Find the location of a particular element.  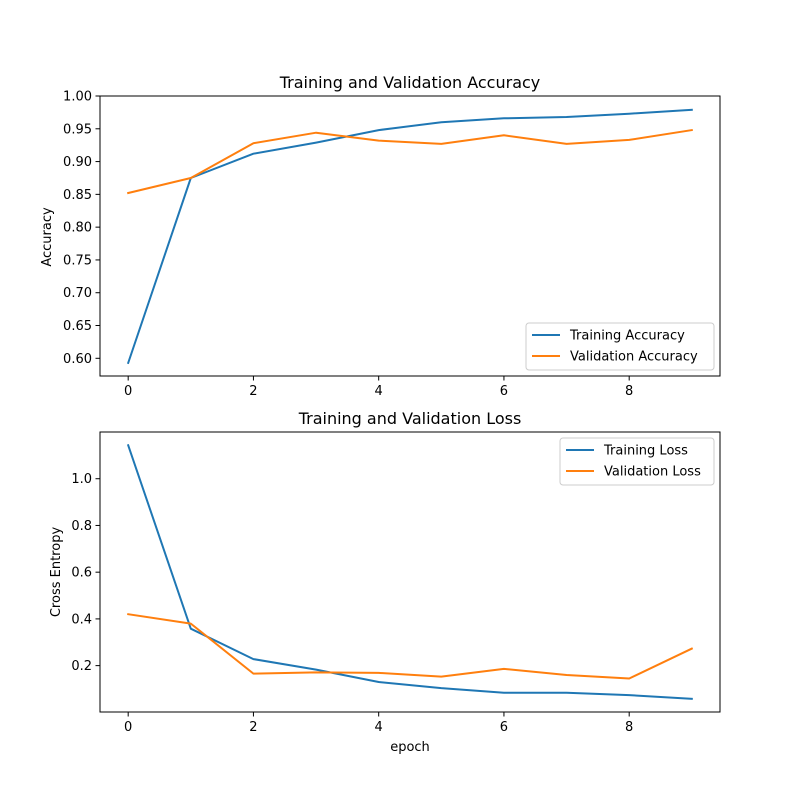

accuracy-y-tick-label: 0.80 is located at coordinates (77, 228).